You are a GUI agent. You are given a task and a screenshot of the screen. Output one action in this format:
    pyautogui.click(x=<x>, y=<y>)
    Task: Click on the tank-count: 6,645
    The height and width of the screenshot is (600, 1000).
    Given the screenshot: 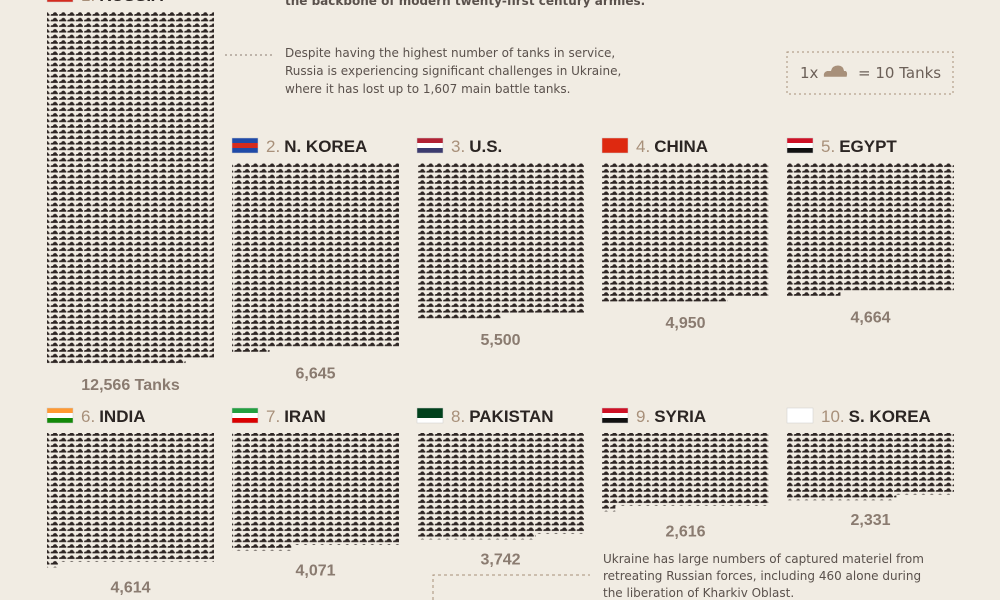 What is the action you would take?
    pyautogui.click(x=315, y=373)
    